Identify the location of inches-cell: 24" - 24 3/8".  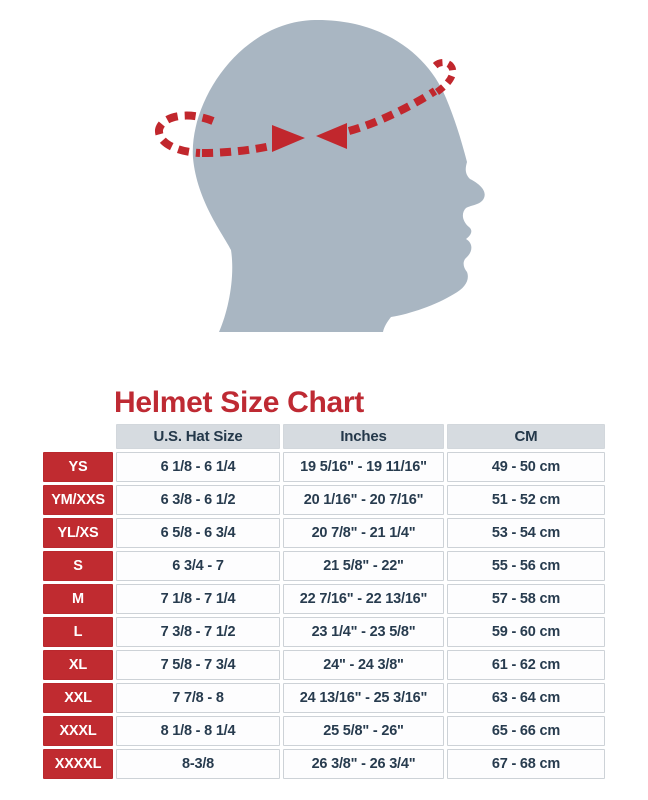
(363, 665).